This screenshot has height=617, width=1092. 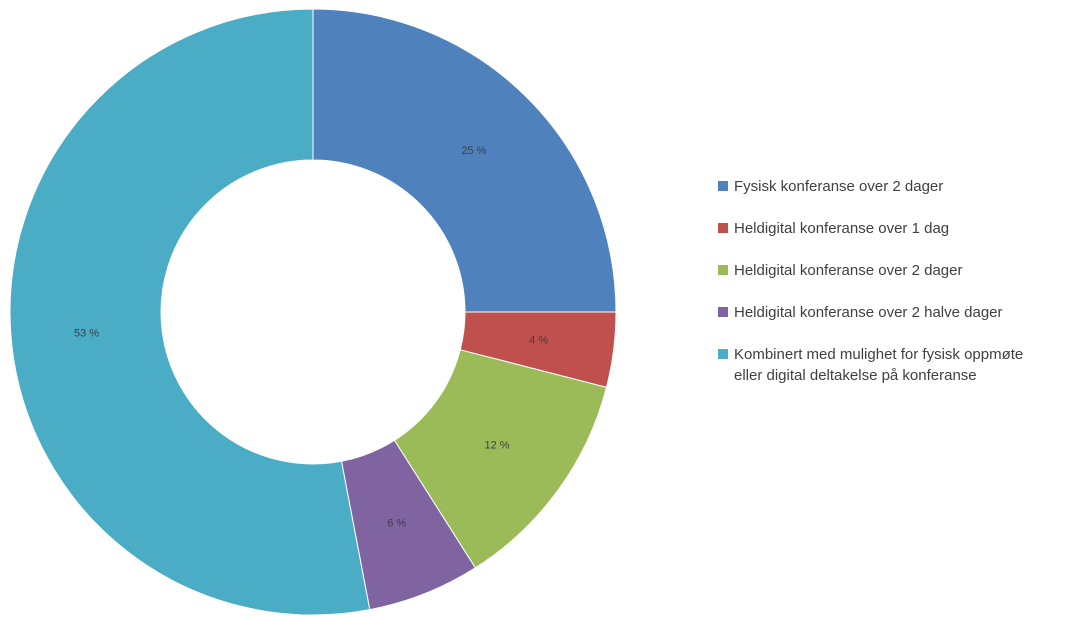 I want to click on legend-label: Fysisk konferanse over 2 dager, so click(x=839, y=186).